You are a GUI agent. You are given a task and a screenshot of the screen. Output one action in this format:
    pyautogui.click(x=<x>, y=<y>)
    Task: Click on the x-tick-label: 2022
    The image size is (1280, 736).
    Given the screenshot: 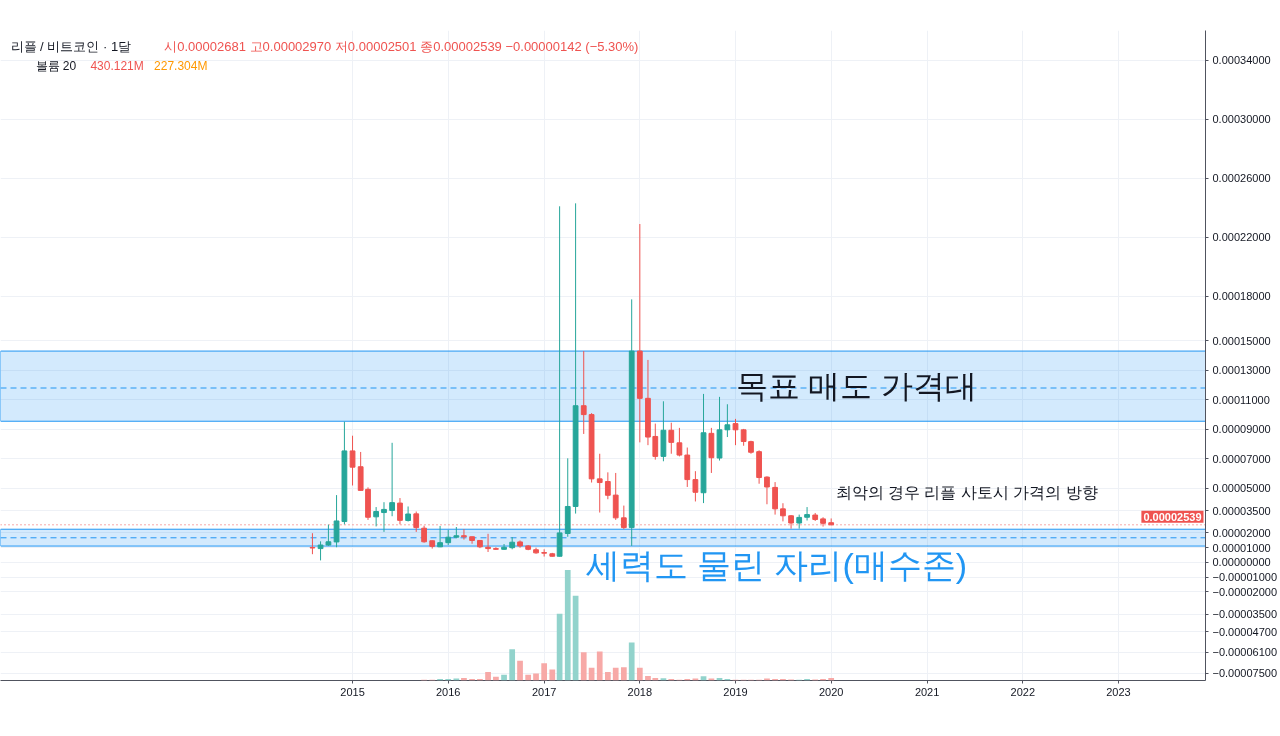 What is the action you would take?
    pyautogui.click(x=1023, y=691)
    